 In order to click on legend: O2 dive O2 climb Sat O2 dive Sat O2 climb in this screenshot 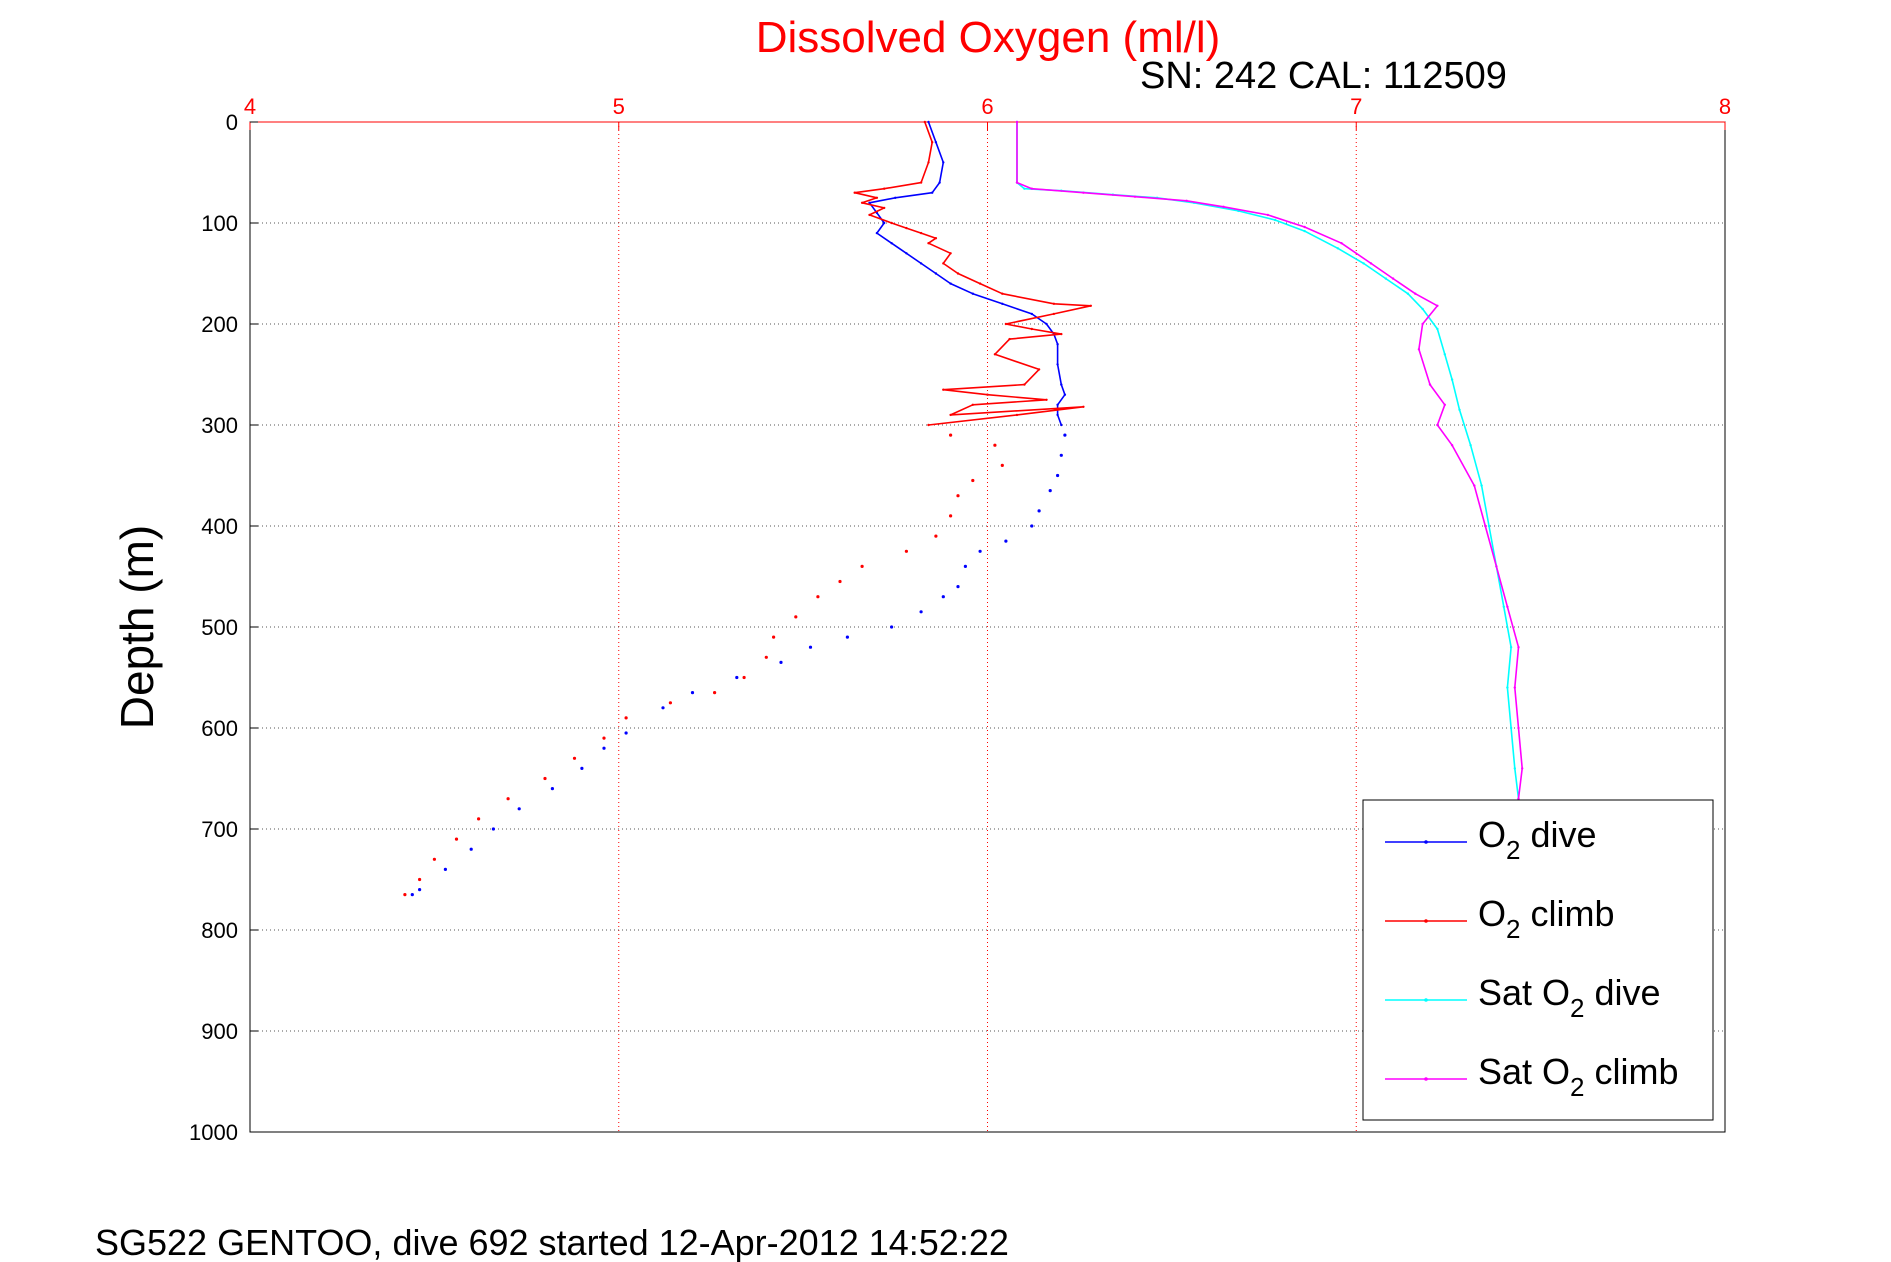, I will do `click(1538, 960)`.